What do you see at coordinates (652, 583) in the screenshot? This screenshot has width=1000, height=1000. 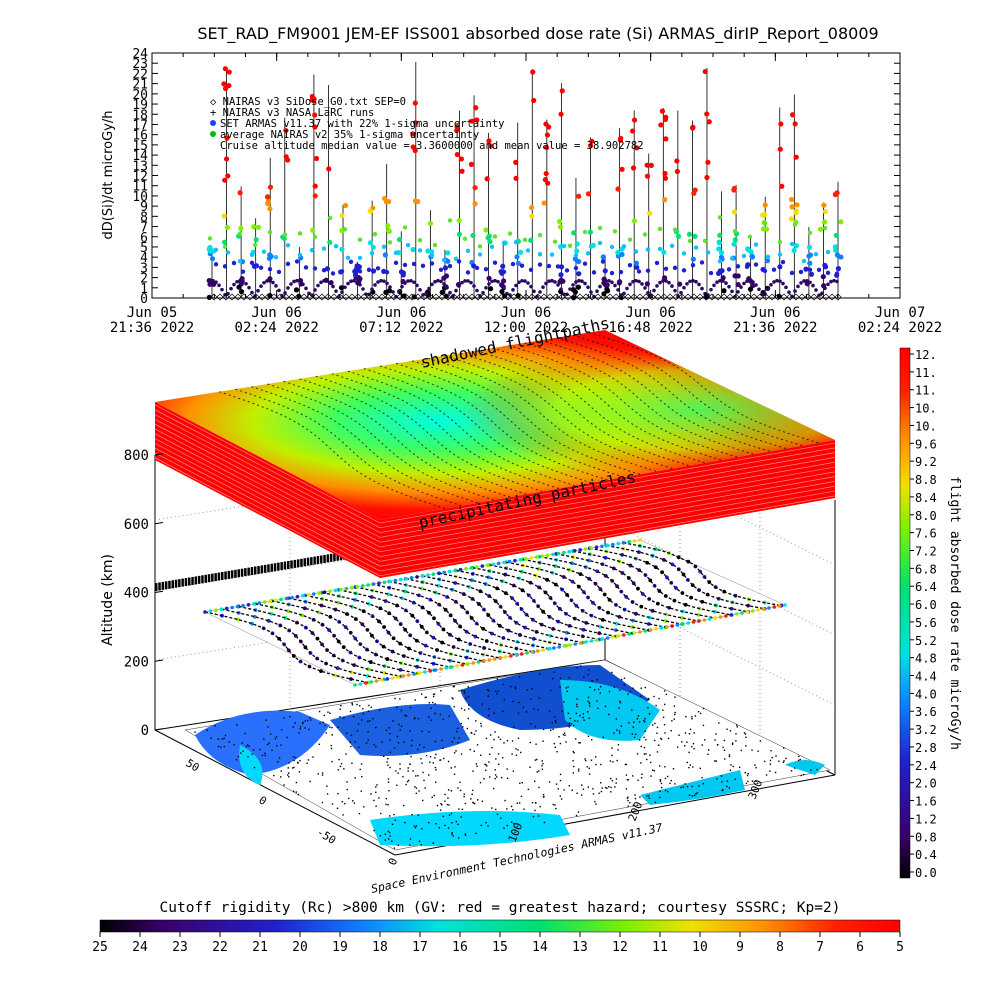 I see `track-line` at bounding box center [652, 583].